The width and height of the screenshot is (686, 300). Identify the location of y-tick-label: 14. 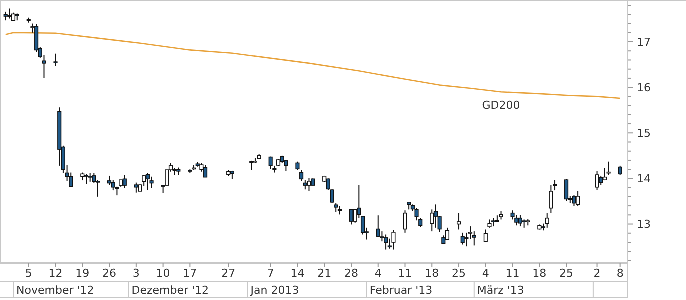
(644, 179).